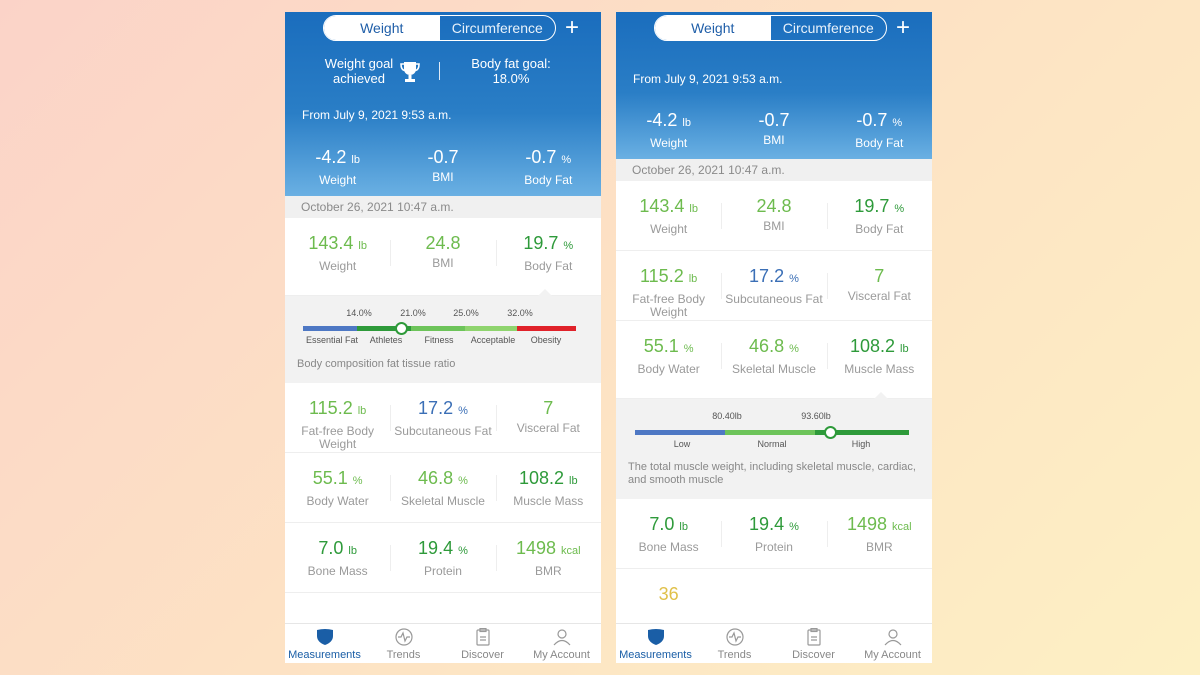 The height and width of the screenshot is (675, 1200). What do you see at coordinates (436, 548) in the screenshot?
I see `metric-value: 19.4` at bounding box center [436, 548].